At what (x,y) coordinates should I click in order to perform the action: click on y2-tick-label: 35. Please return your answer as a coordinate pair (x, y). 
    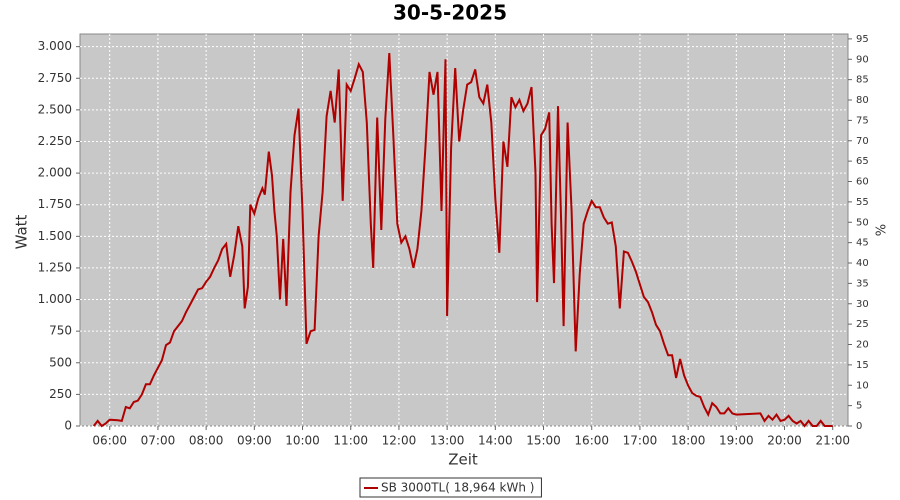
    Looking at the image, I should click on (862, 283).